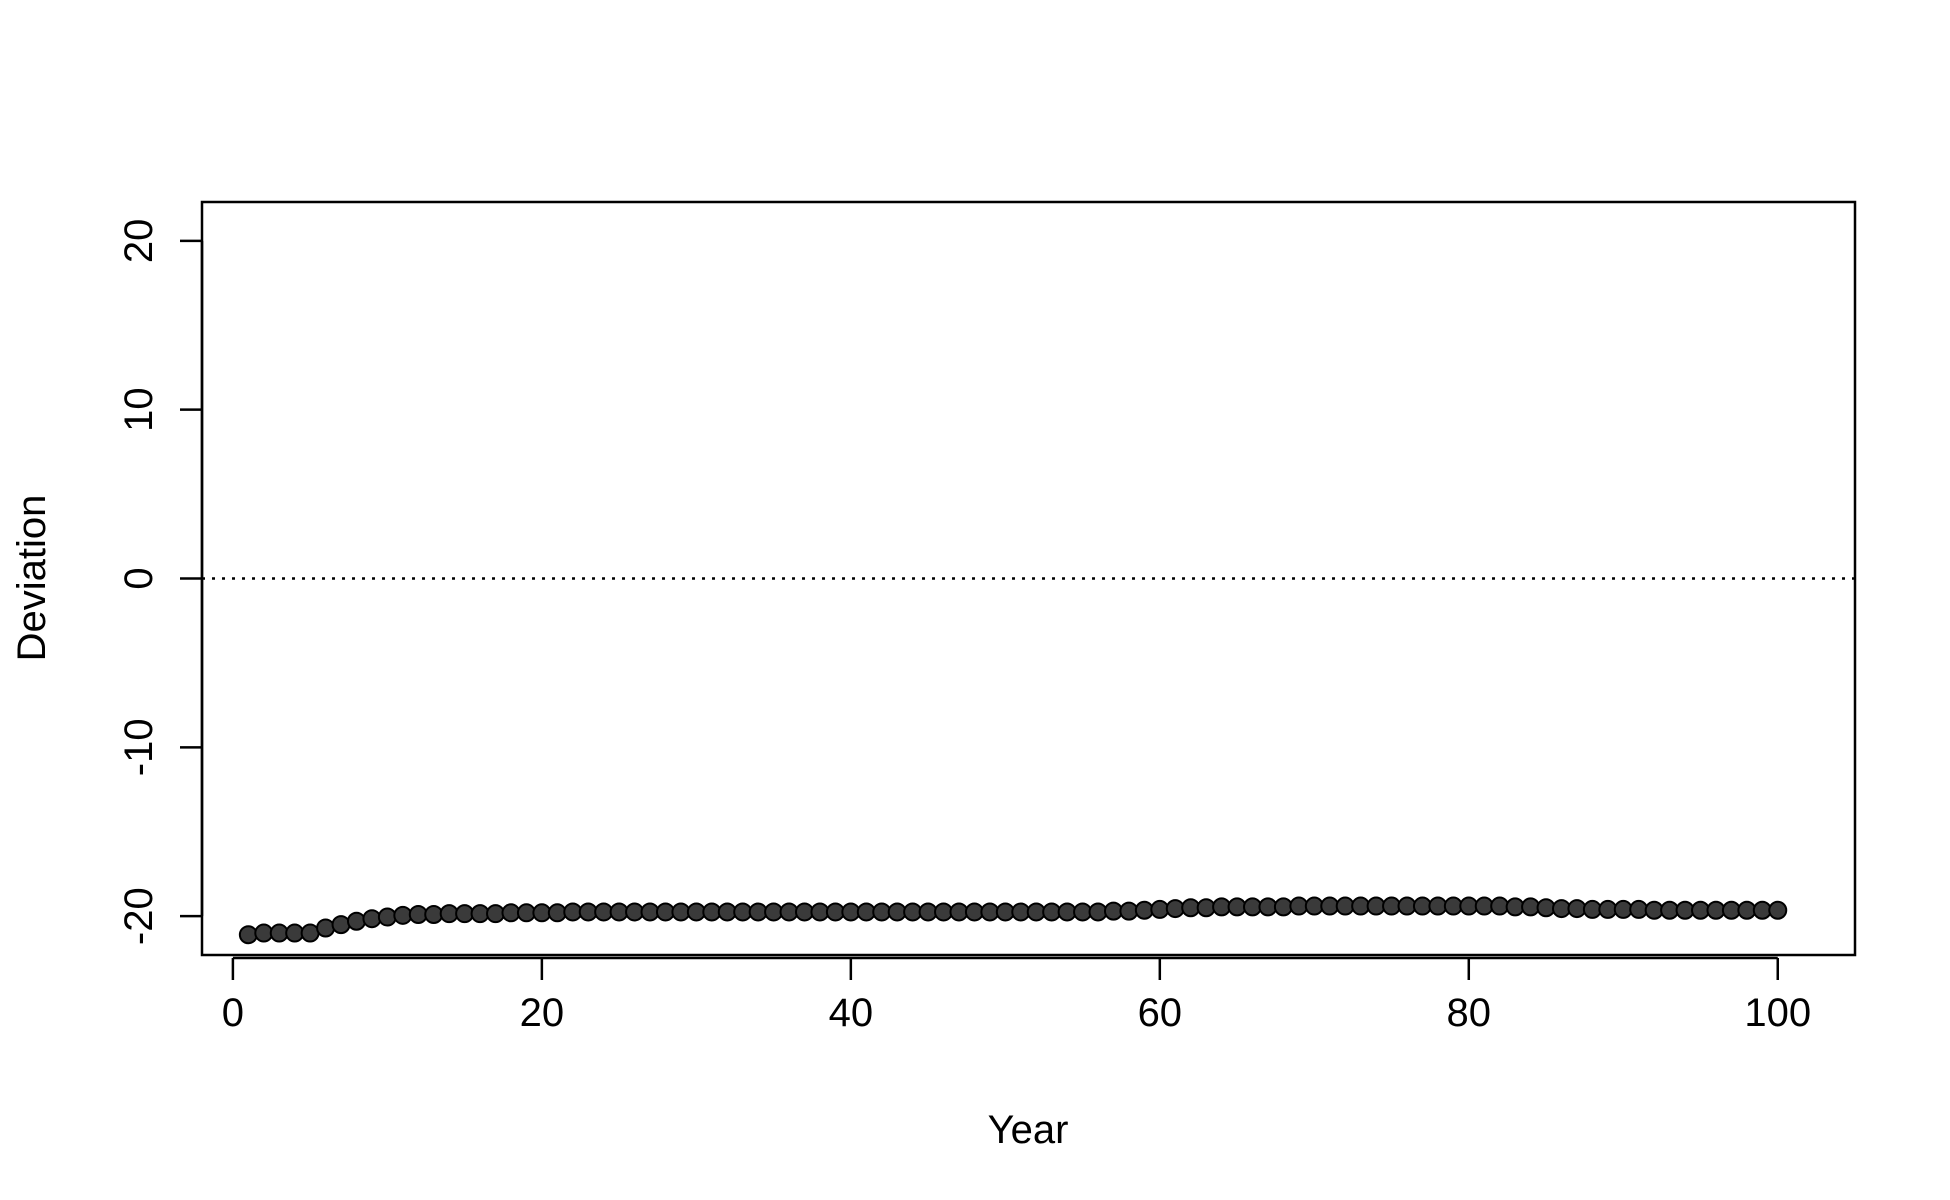  What do you see at coordinates (1028, 1130) in the screenshot?
I see `x-axis-title: Year` at bounding box center [1028, 1130].